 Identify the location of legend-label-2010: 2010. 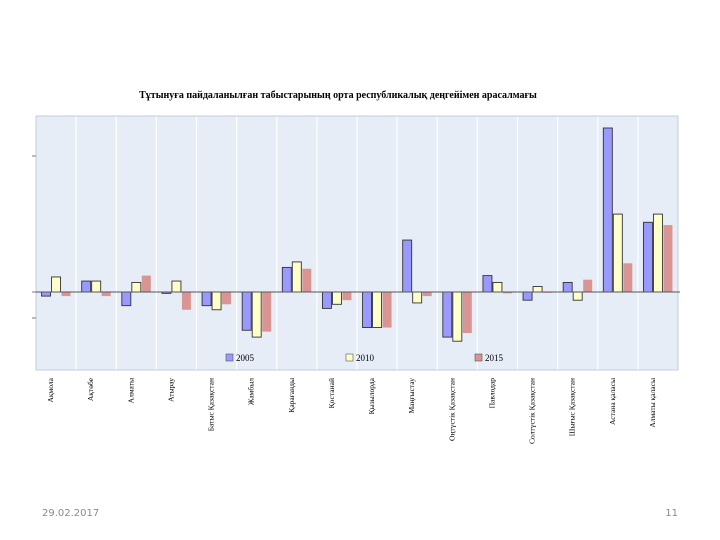
(365, 358).